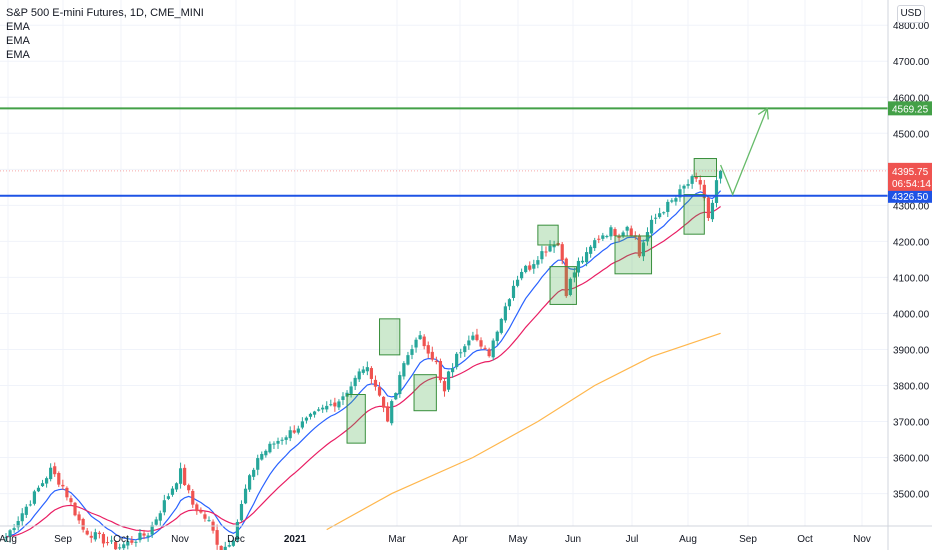  Describe the element at coordinates (911, 459) in the screenshot. I see `price-tick-label: 3600.00` at that location.